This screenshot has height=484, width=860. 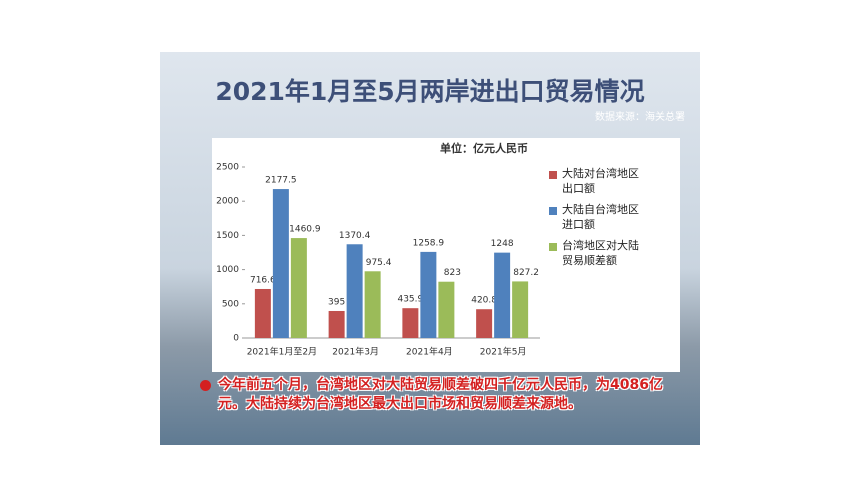 I want to click on unit: 单位：亿元人民币, so click(x=484, y=148).